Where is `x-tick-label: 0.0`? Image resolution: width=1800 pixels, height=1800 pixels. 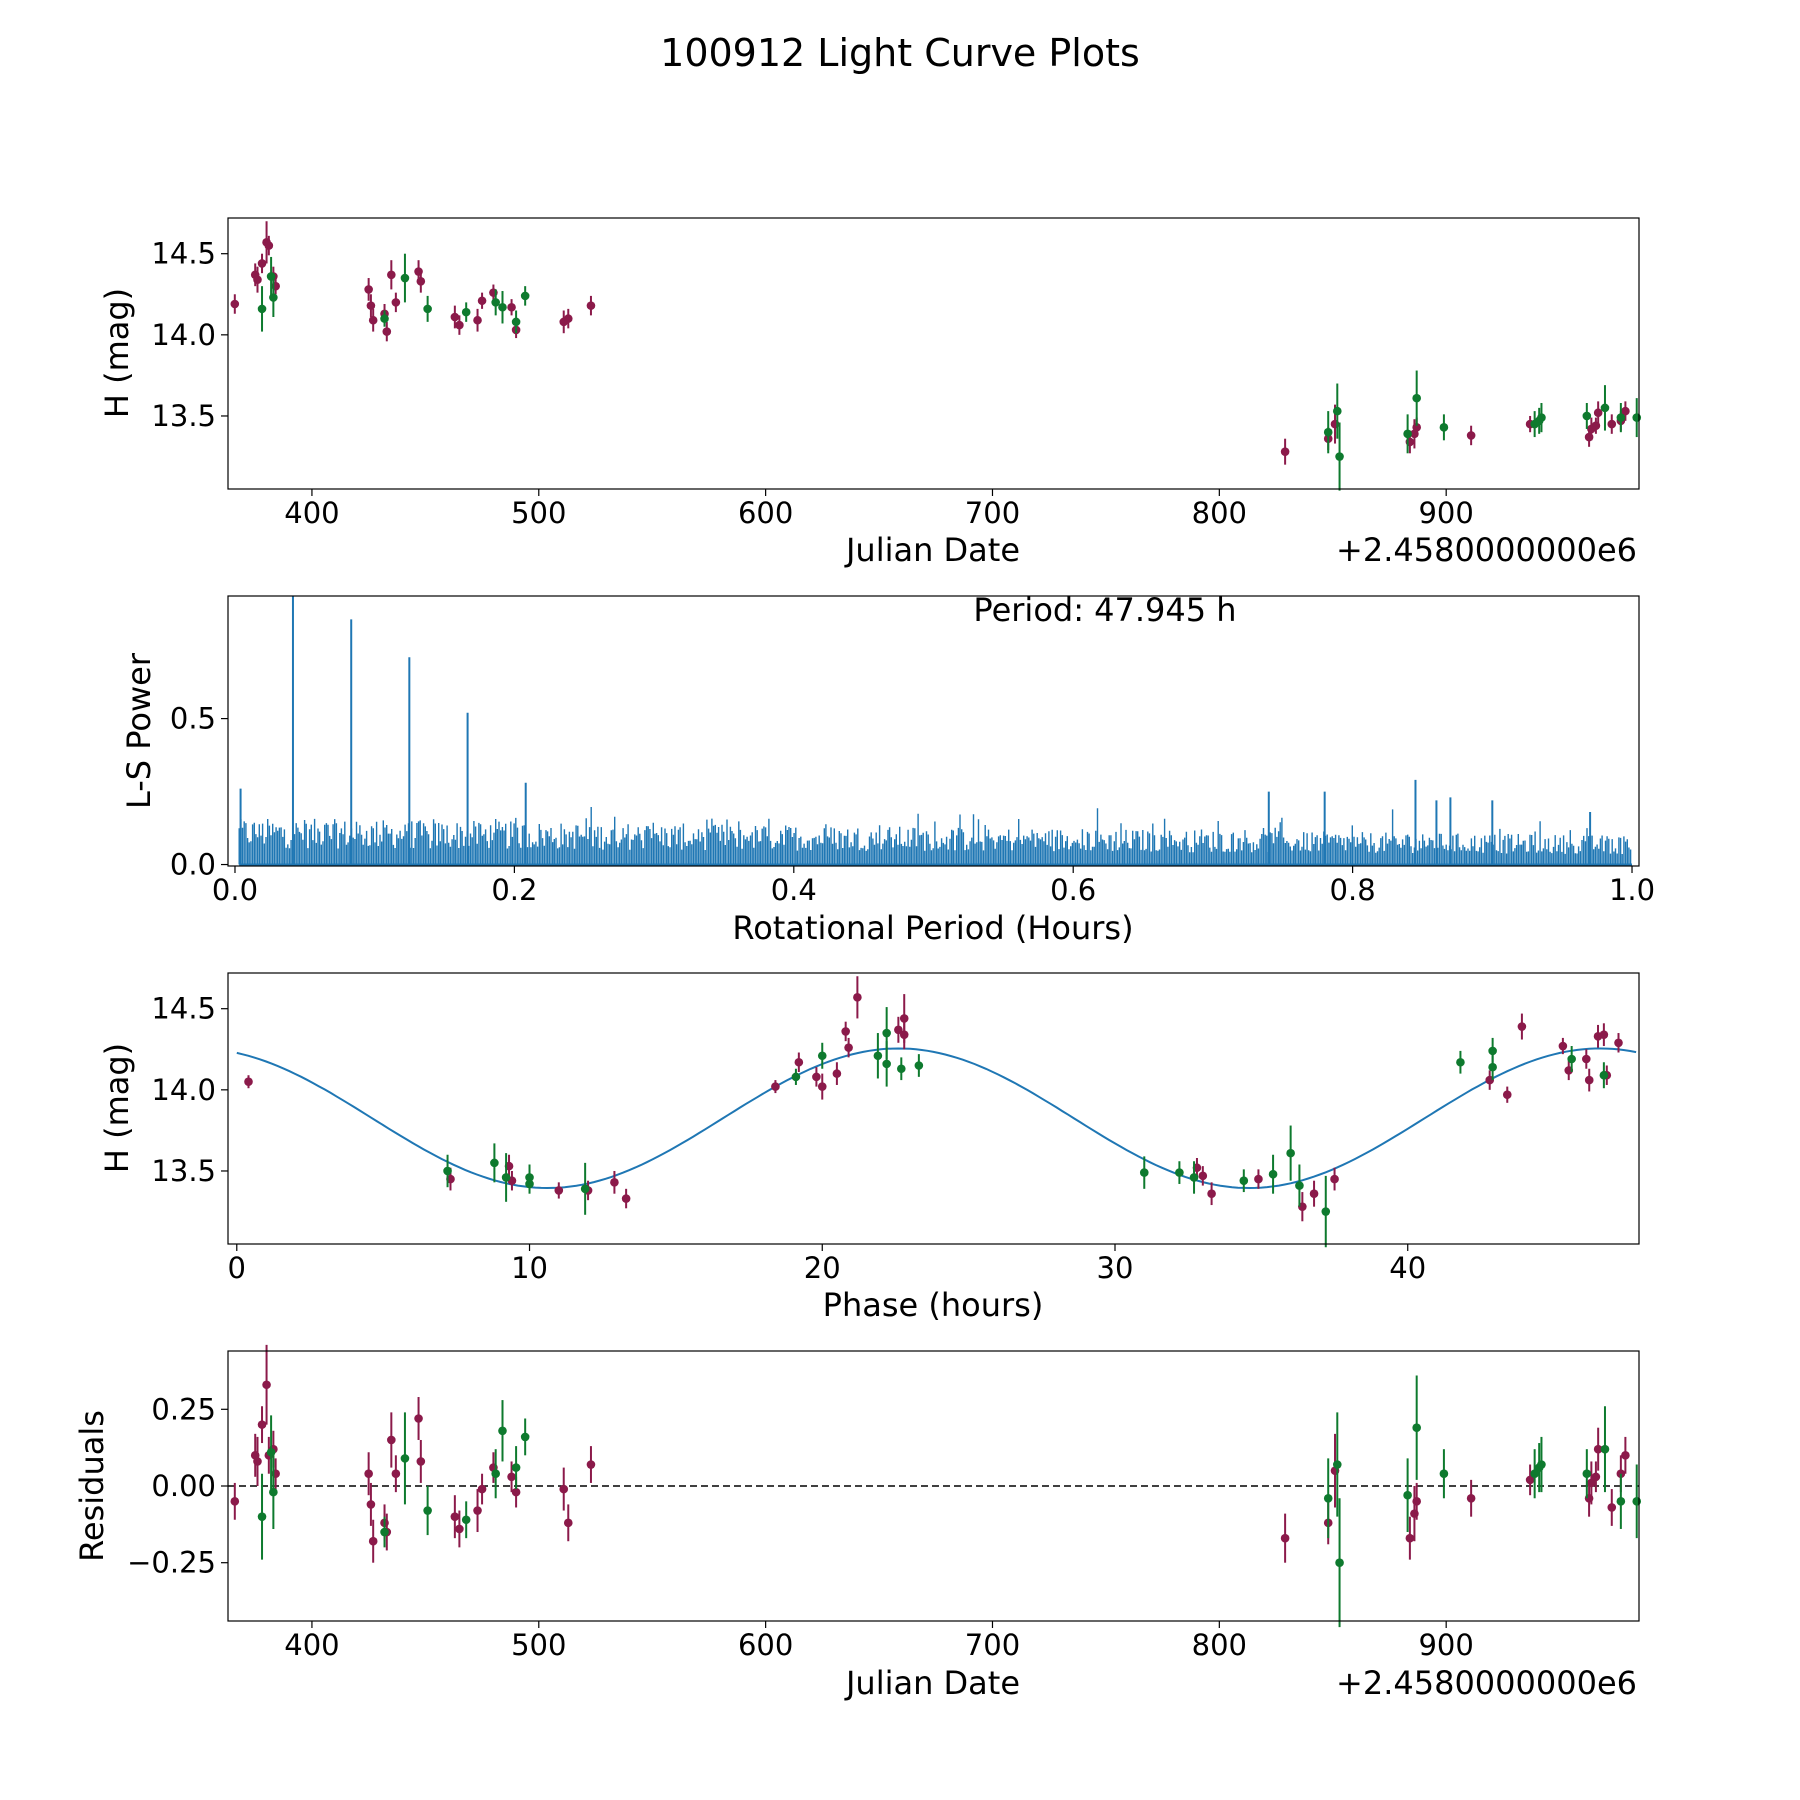 x-tick-label: 0.0 is located at coordinates (235, 890).